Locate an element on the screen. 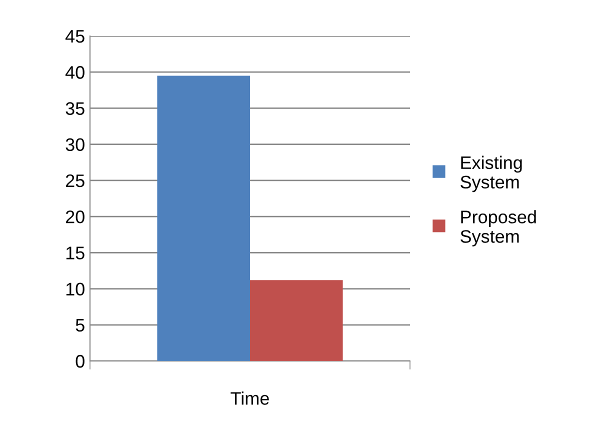  legend-label: Existing System is located at coordinates (491, 174).